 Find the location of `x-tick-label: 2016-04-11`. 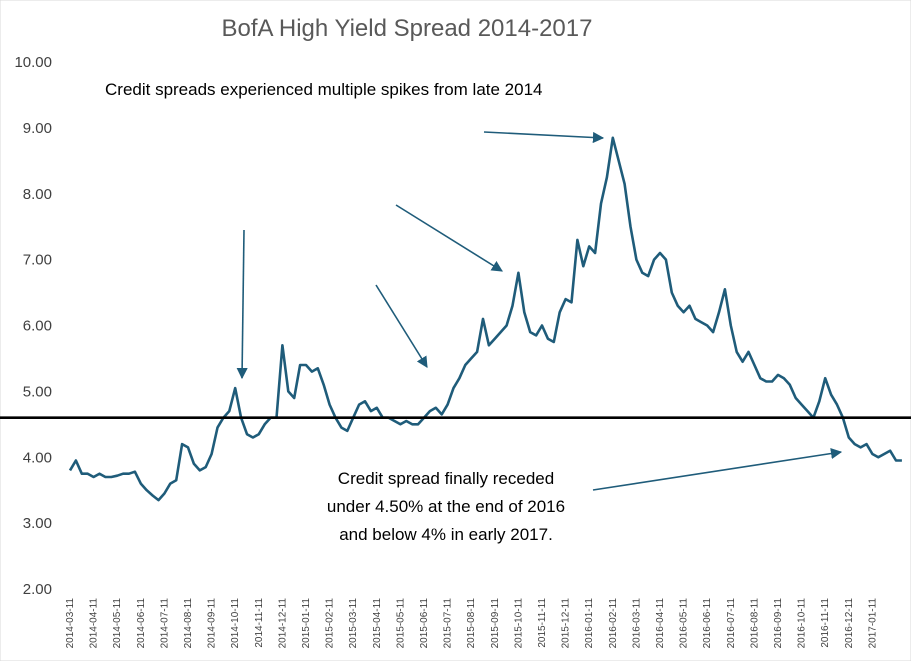

x-tick-label: 2016-04-11 is located at coordinates (660, 623).